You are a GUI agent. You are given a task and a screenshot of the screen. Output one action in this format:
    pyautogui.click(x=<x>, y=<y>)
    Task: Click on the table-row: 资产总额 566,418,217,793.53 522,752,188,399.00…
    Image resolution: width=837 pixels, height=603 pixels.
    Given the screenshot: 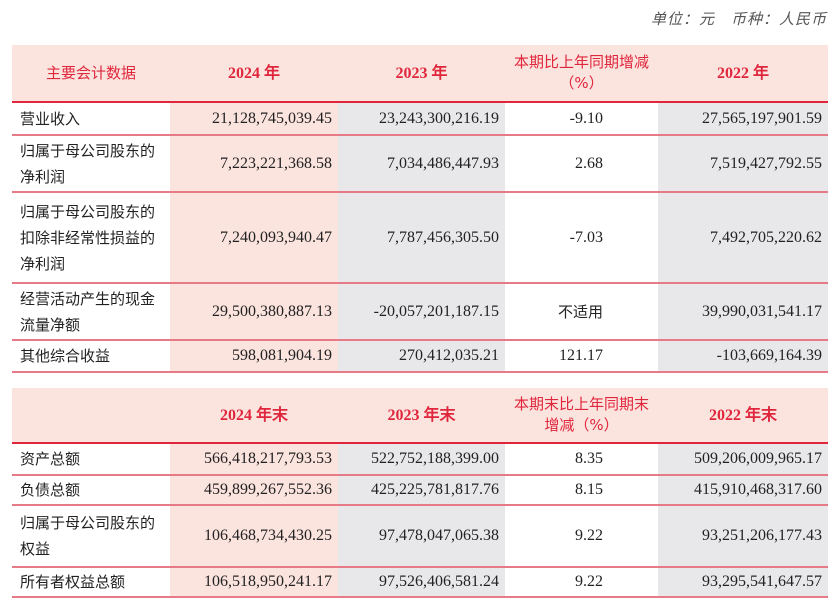 What is the action you would take?
    pyautogui.click(x=420, y=459)
    